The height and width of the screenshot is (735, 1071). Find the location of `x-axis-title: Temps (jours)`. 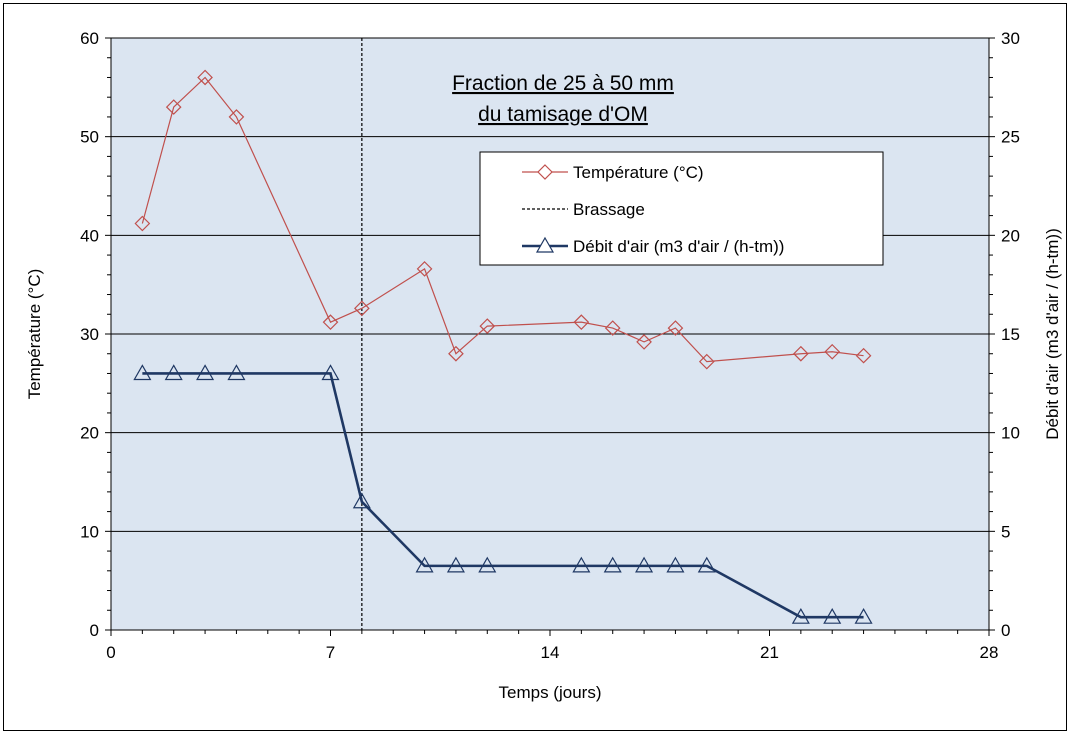

x-axis-title: Temps (jours) is located at coordinates (550, 692).